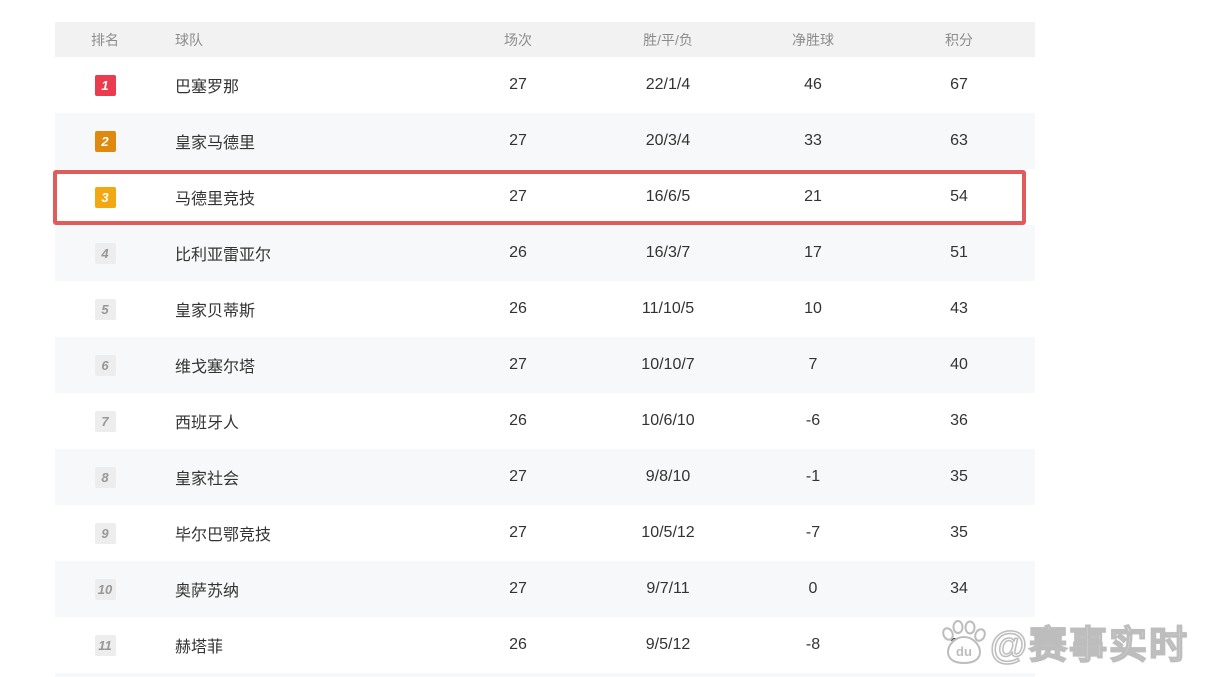  I want to click on rank-cell: 10, so click(105, 589).